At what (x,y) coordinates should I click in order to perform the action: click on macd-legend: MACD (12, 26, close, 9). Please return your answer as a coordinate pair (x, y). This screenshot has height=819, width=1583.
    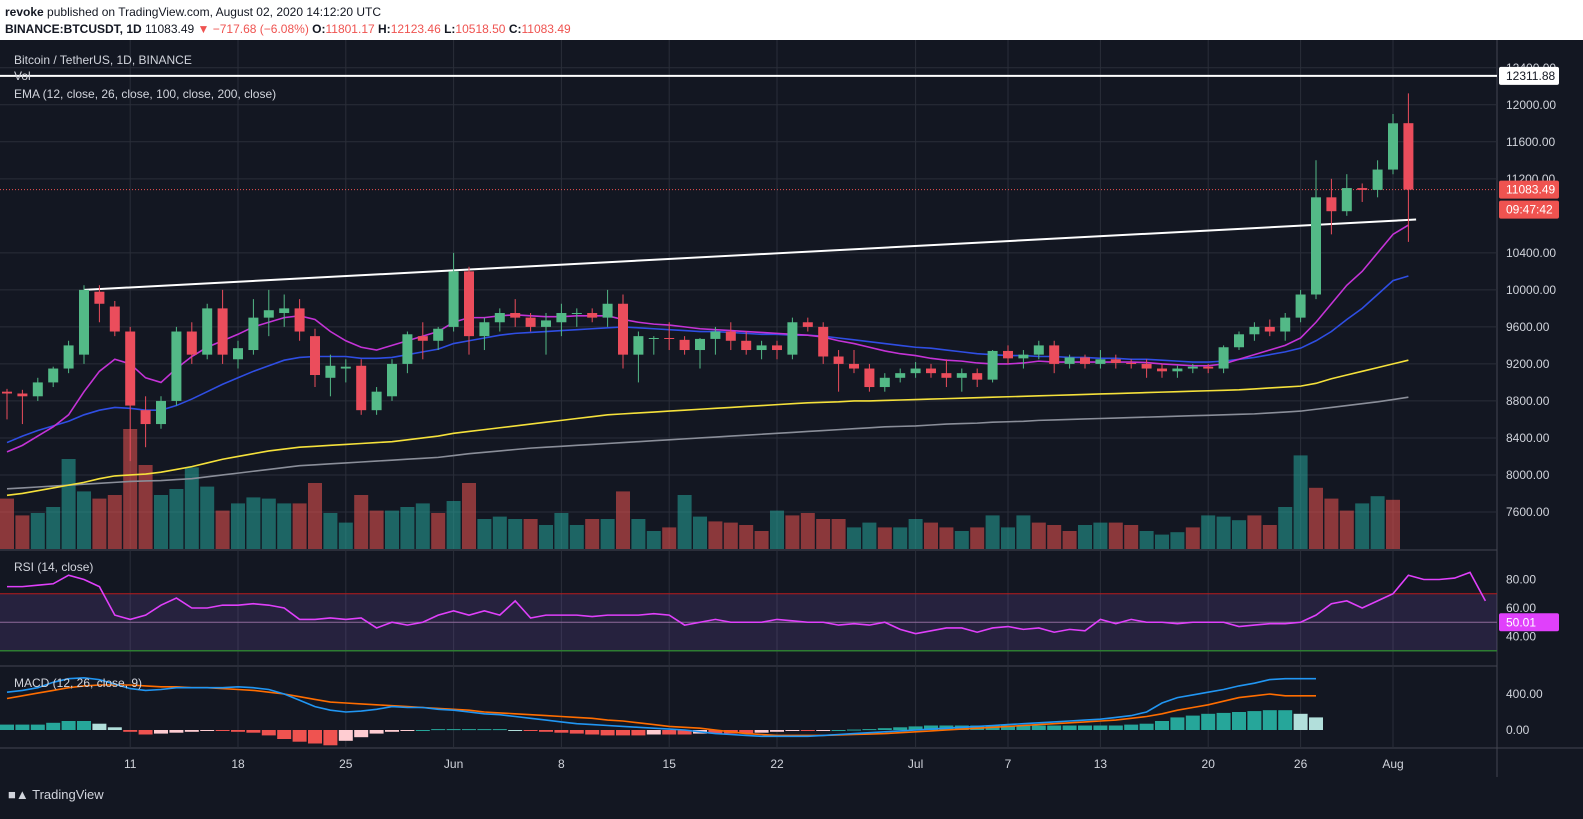
    Looking at the image, I should click on (78, 683).